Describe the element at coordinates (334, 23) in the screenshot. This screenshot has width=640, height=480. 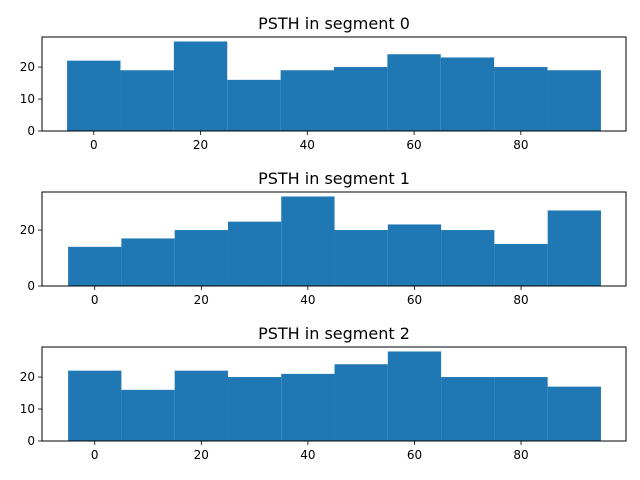
I see `chart-title: PSTH in segment 0` at that location.